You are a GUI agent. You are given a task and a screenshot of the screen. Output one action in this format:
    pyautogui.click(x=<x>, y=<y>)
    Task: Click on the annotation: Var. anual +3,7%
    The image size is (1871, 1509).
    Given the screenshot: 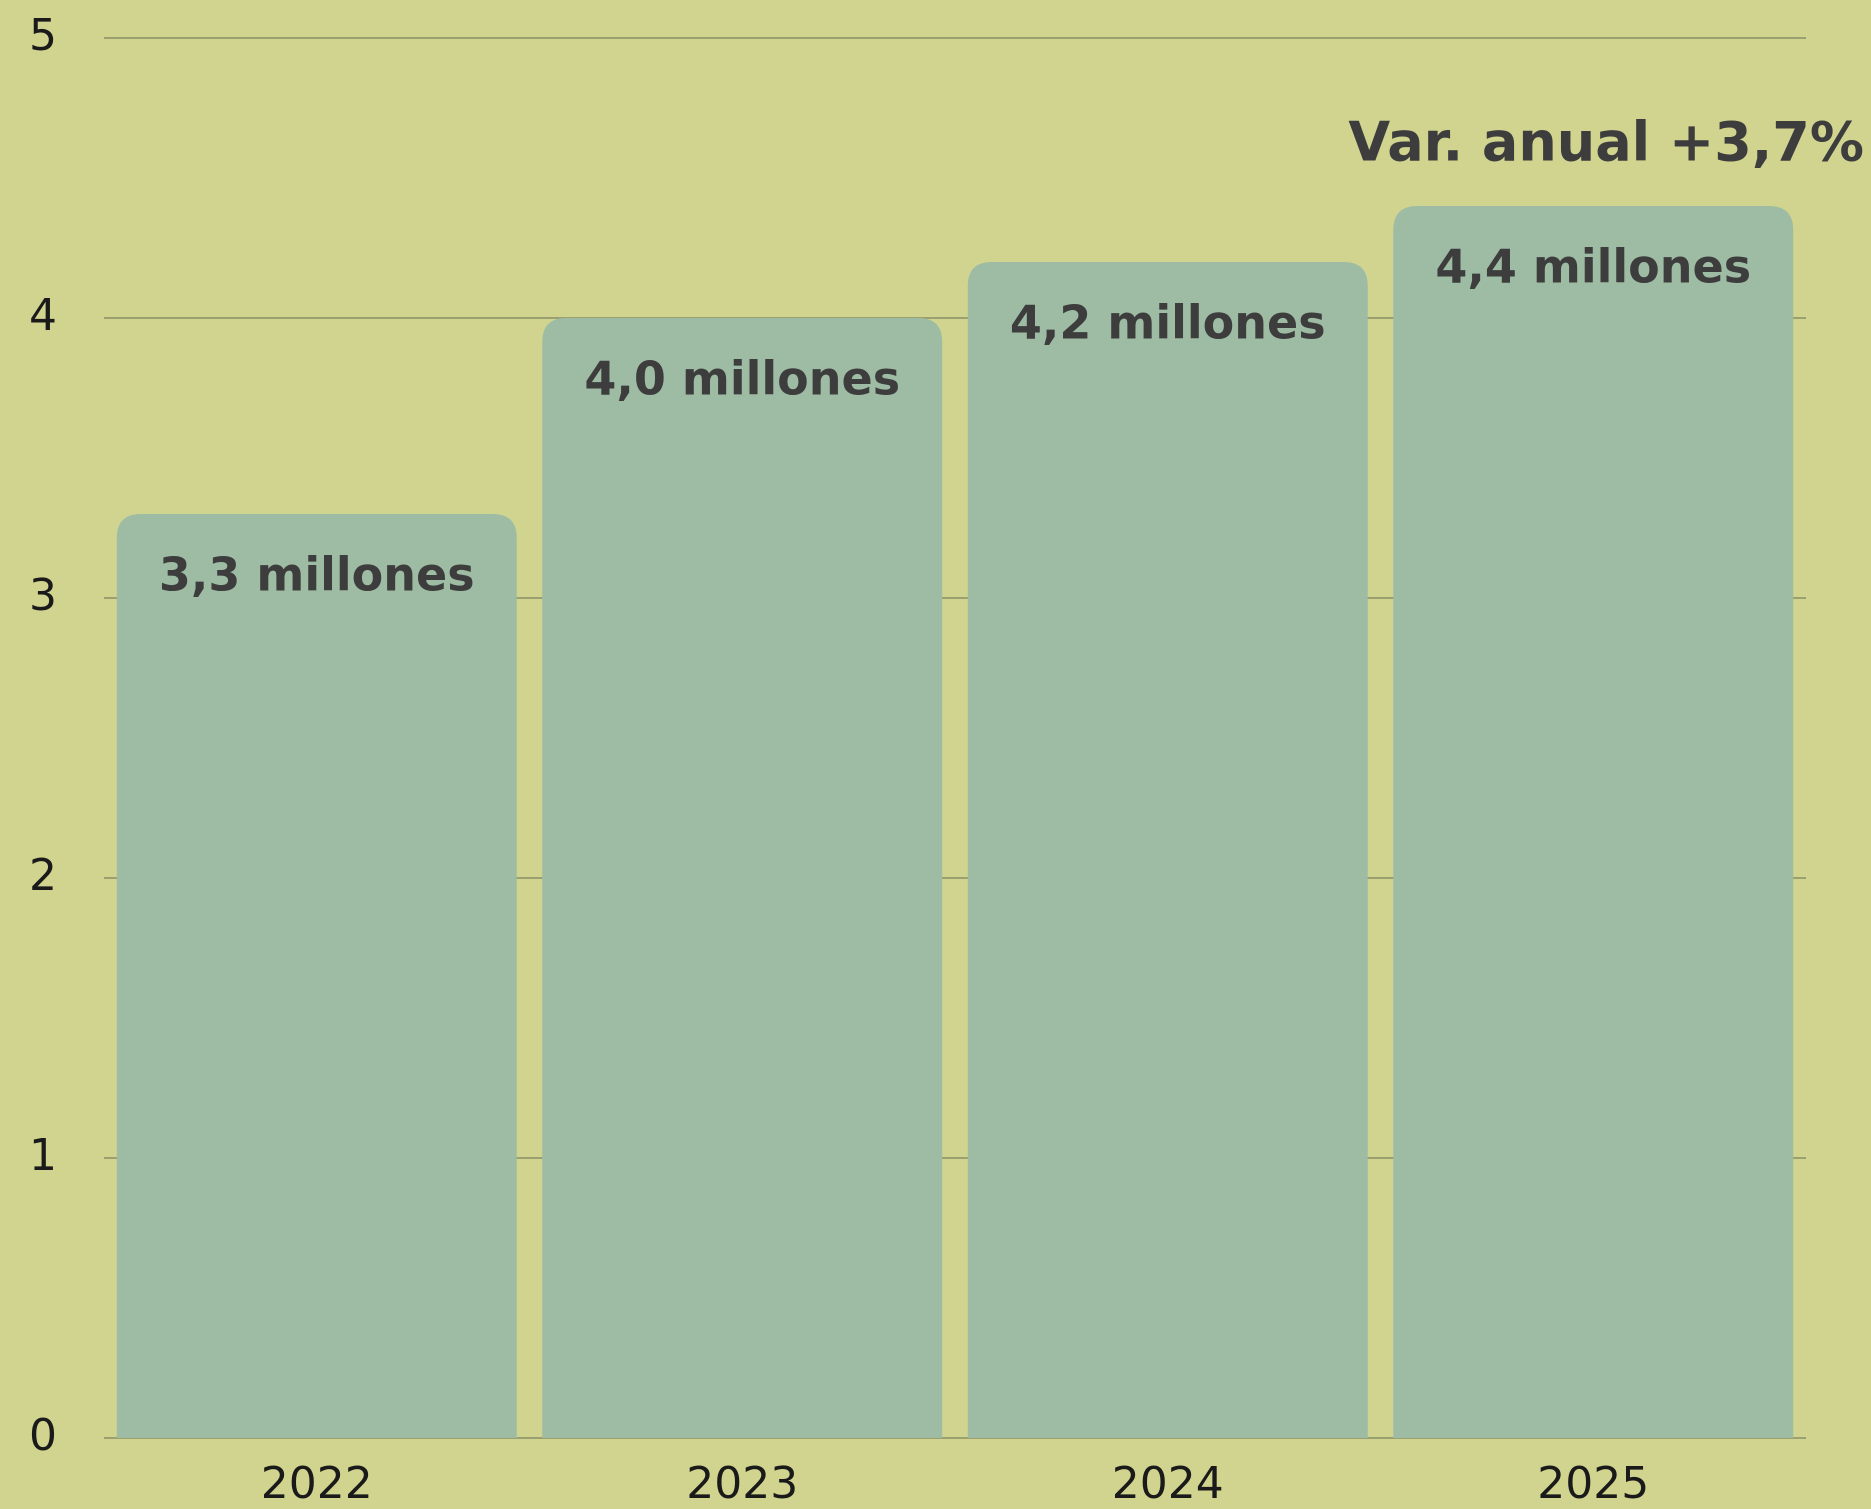 What is the action you would take?
    pyautogui.click(x=1606, y=142)
    